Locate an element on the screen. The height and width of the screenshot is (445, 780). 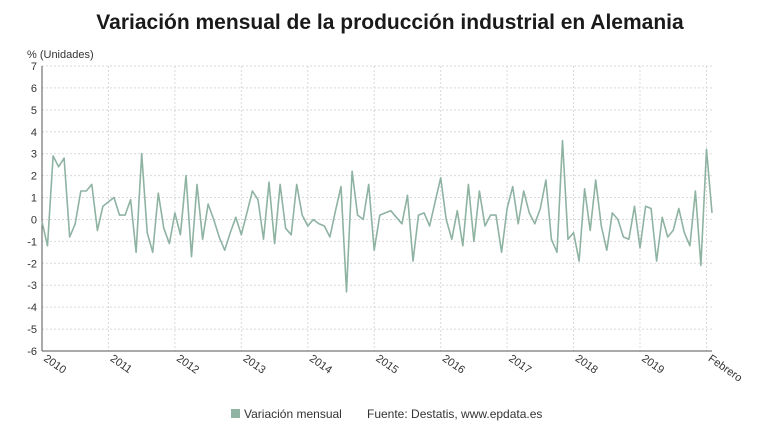
x-tick-label: 2016 is located at coordinates (453, 365).